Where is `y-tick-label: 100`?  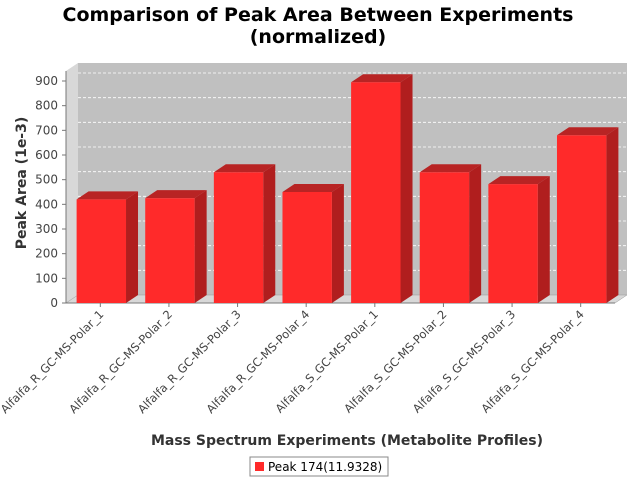 y-tick-label: 100 is located at coordinates (46, 278).